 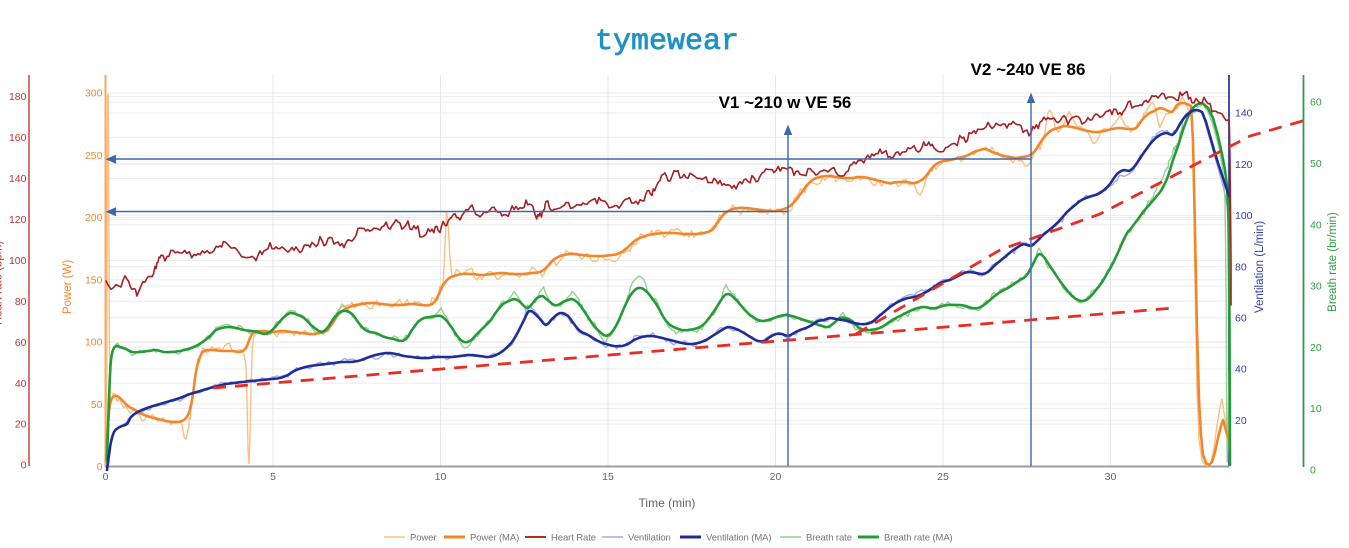 What do you see at coordinates (68, 287) in the screenshot?
I see `svg-text: Power (W)` at bounding box center [68, 287].